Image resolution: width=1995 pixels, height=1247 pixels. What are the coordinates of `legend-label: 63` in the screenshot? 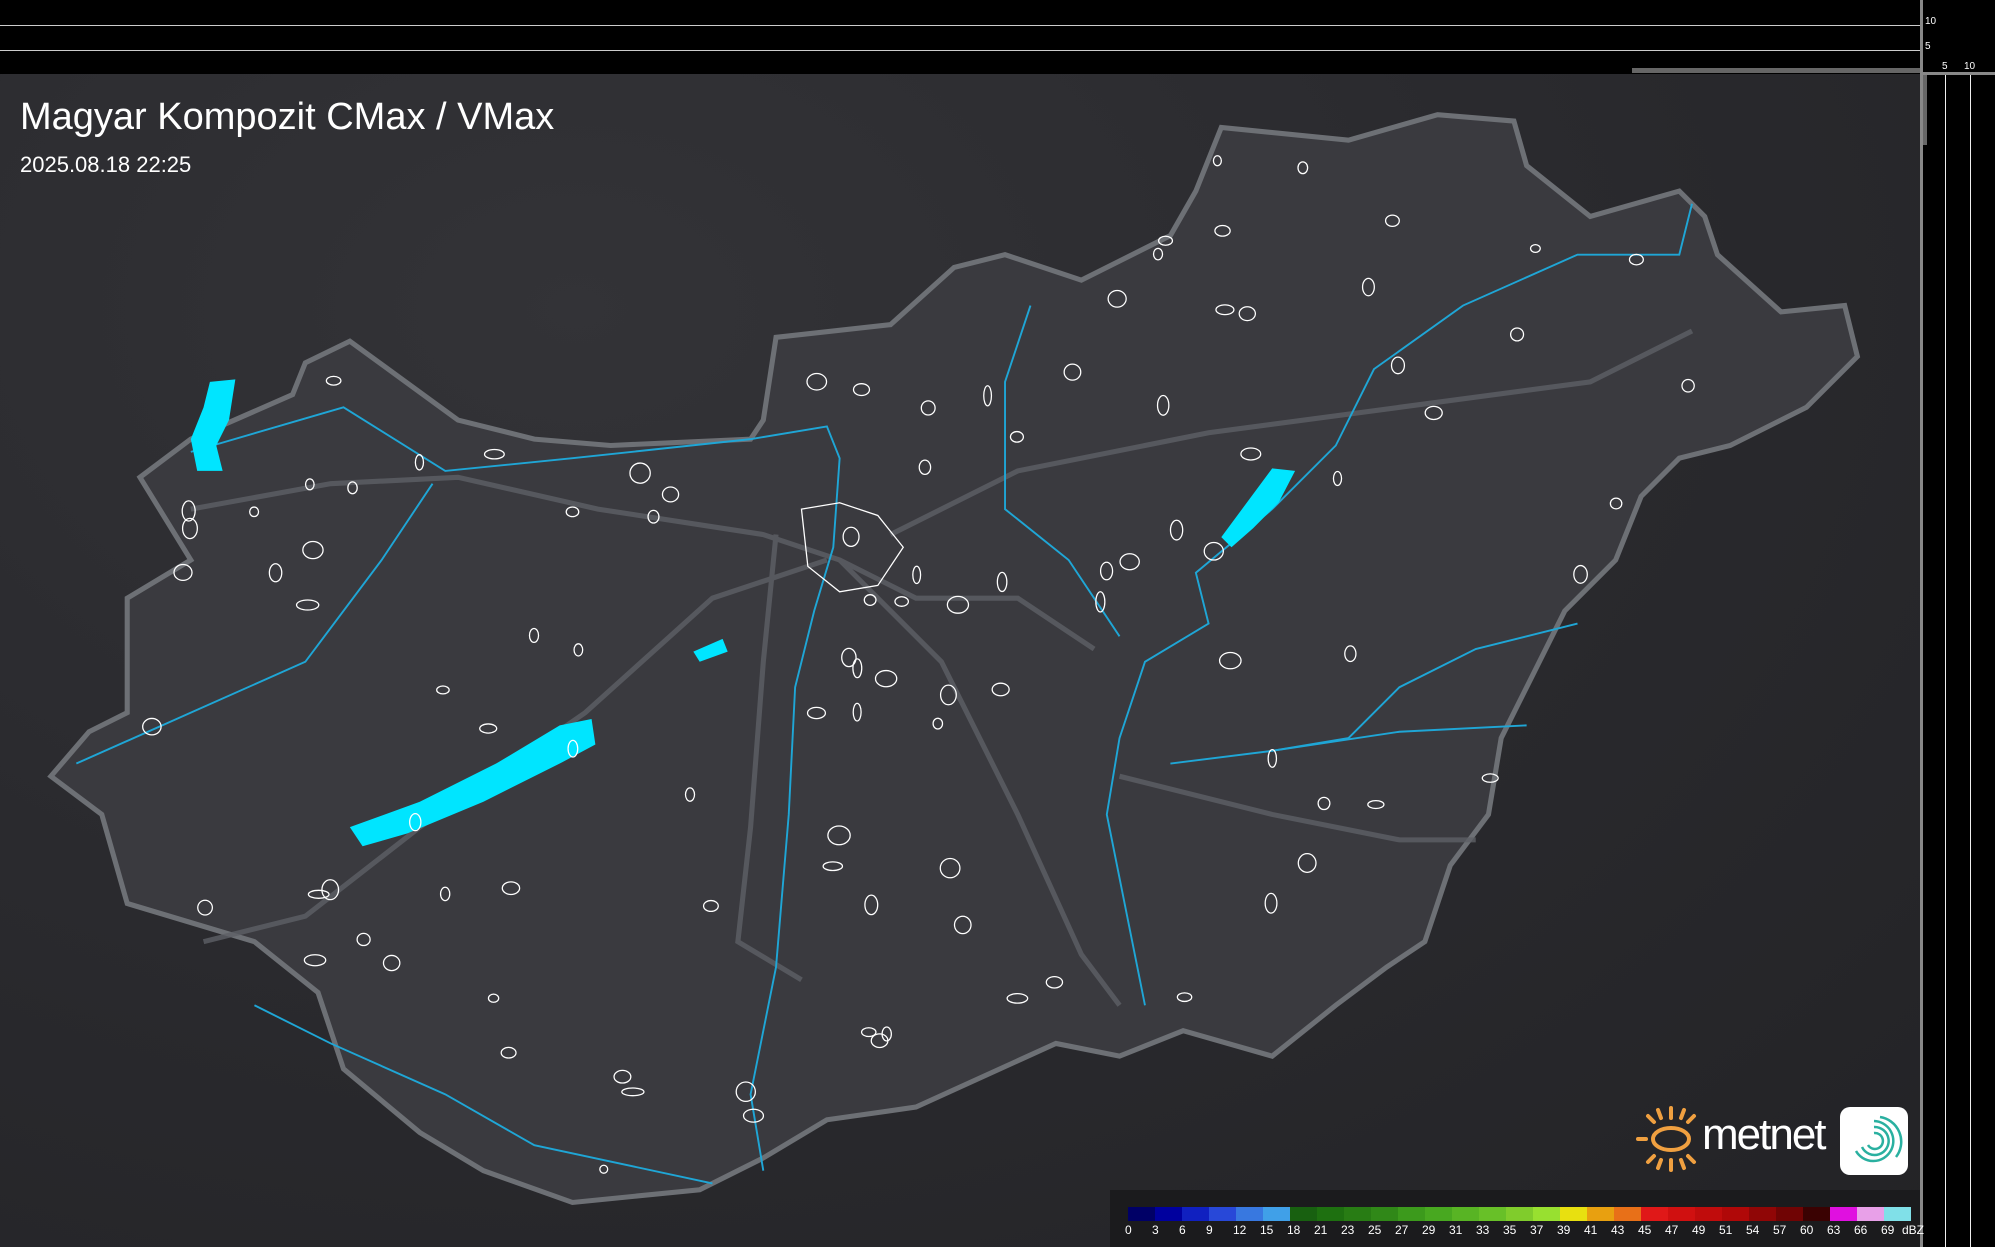 It's located at (1834, 1230).